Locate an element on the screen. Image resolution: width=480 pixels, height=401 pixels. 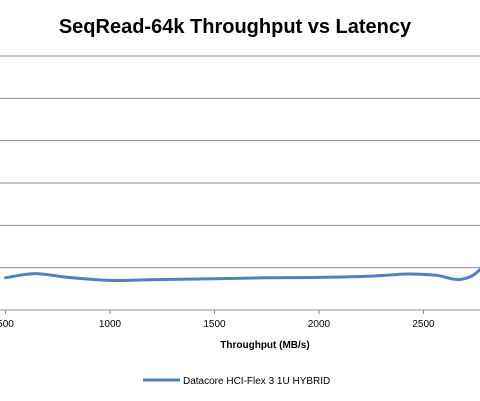
chart-title: SeqRead-64k Throughput vs Latency is located at coordinates (235, 27).